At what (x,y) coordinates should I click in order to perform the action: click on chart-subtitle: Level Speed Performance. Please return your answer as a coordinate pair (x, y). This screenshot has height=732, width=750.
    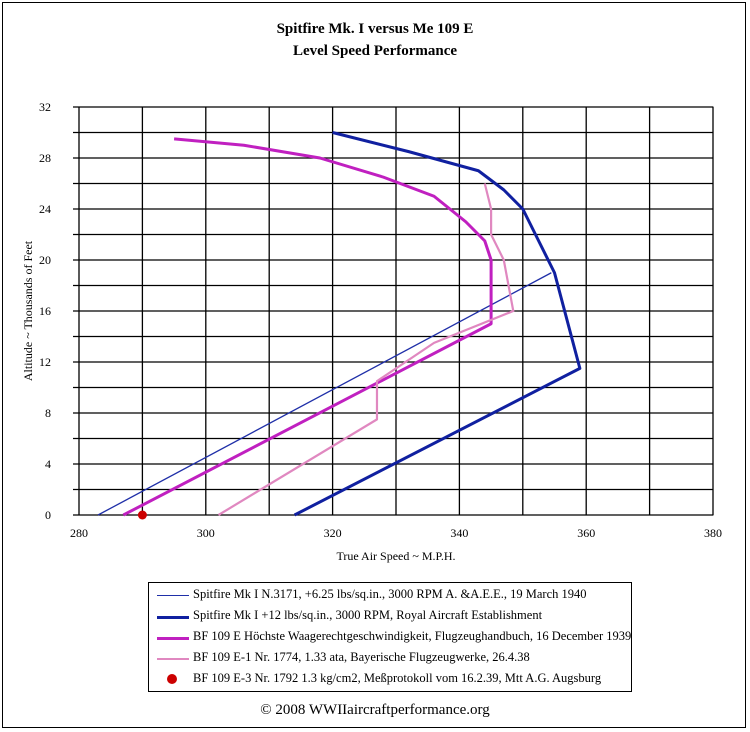
    Looking at the image, I should click on (375, 51).